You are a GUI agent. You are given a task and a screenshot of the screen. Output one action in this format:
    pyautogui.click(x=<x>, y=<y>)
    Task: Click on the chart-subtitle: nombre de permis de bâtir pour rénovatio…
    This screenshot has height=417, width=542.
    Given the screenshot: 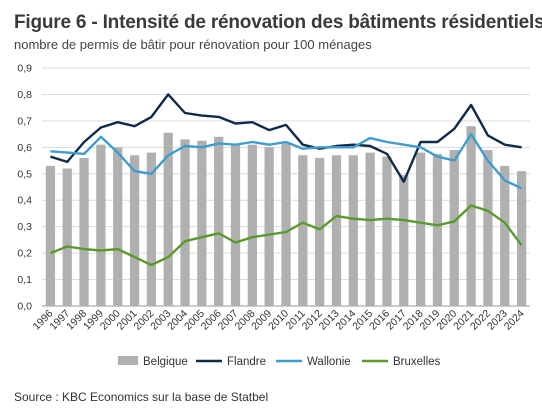 What is the action you would take?
    pyautogui.click(x=193, y=44)
    